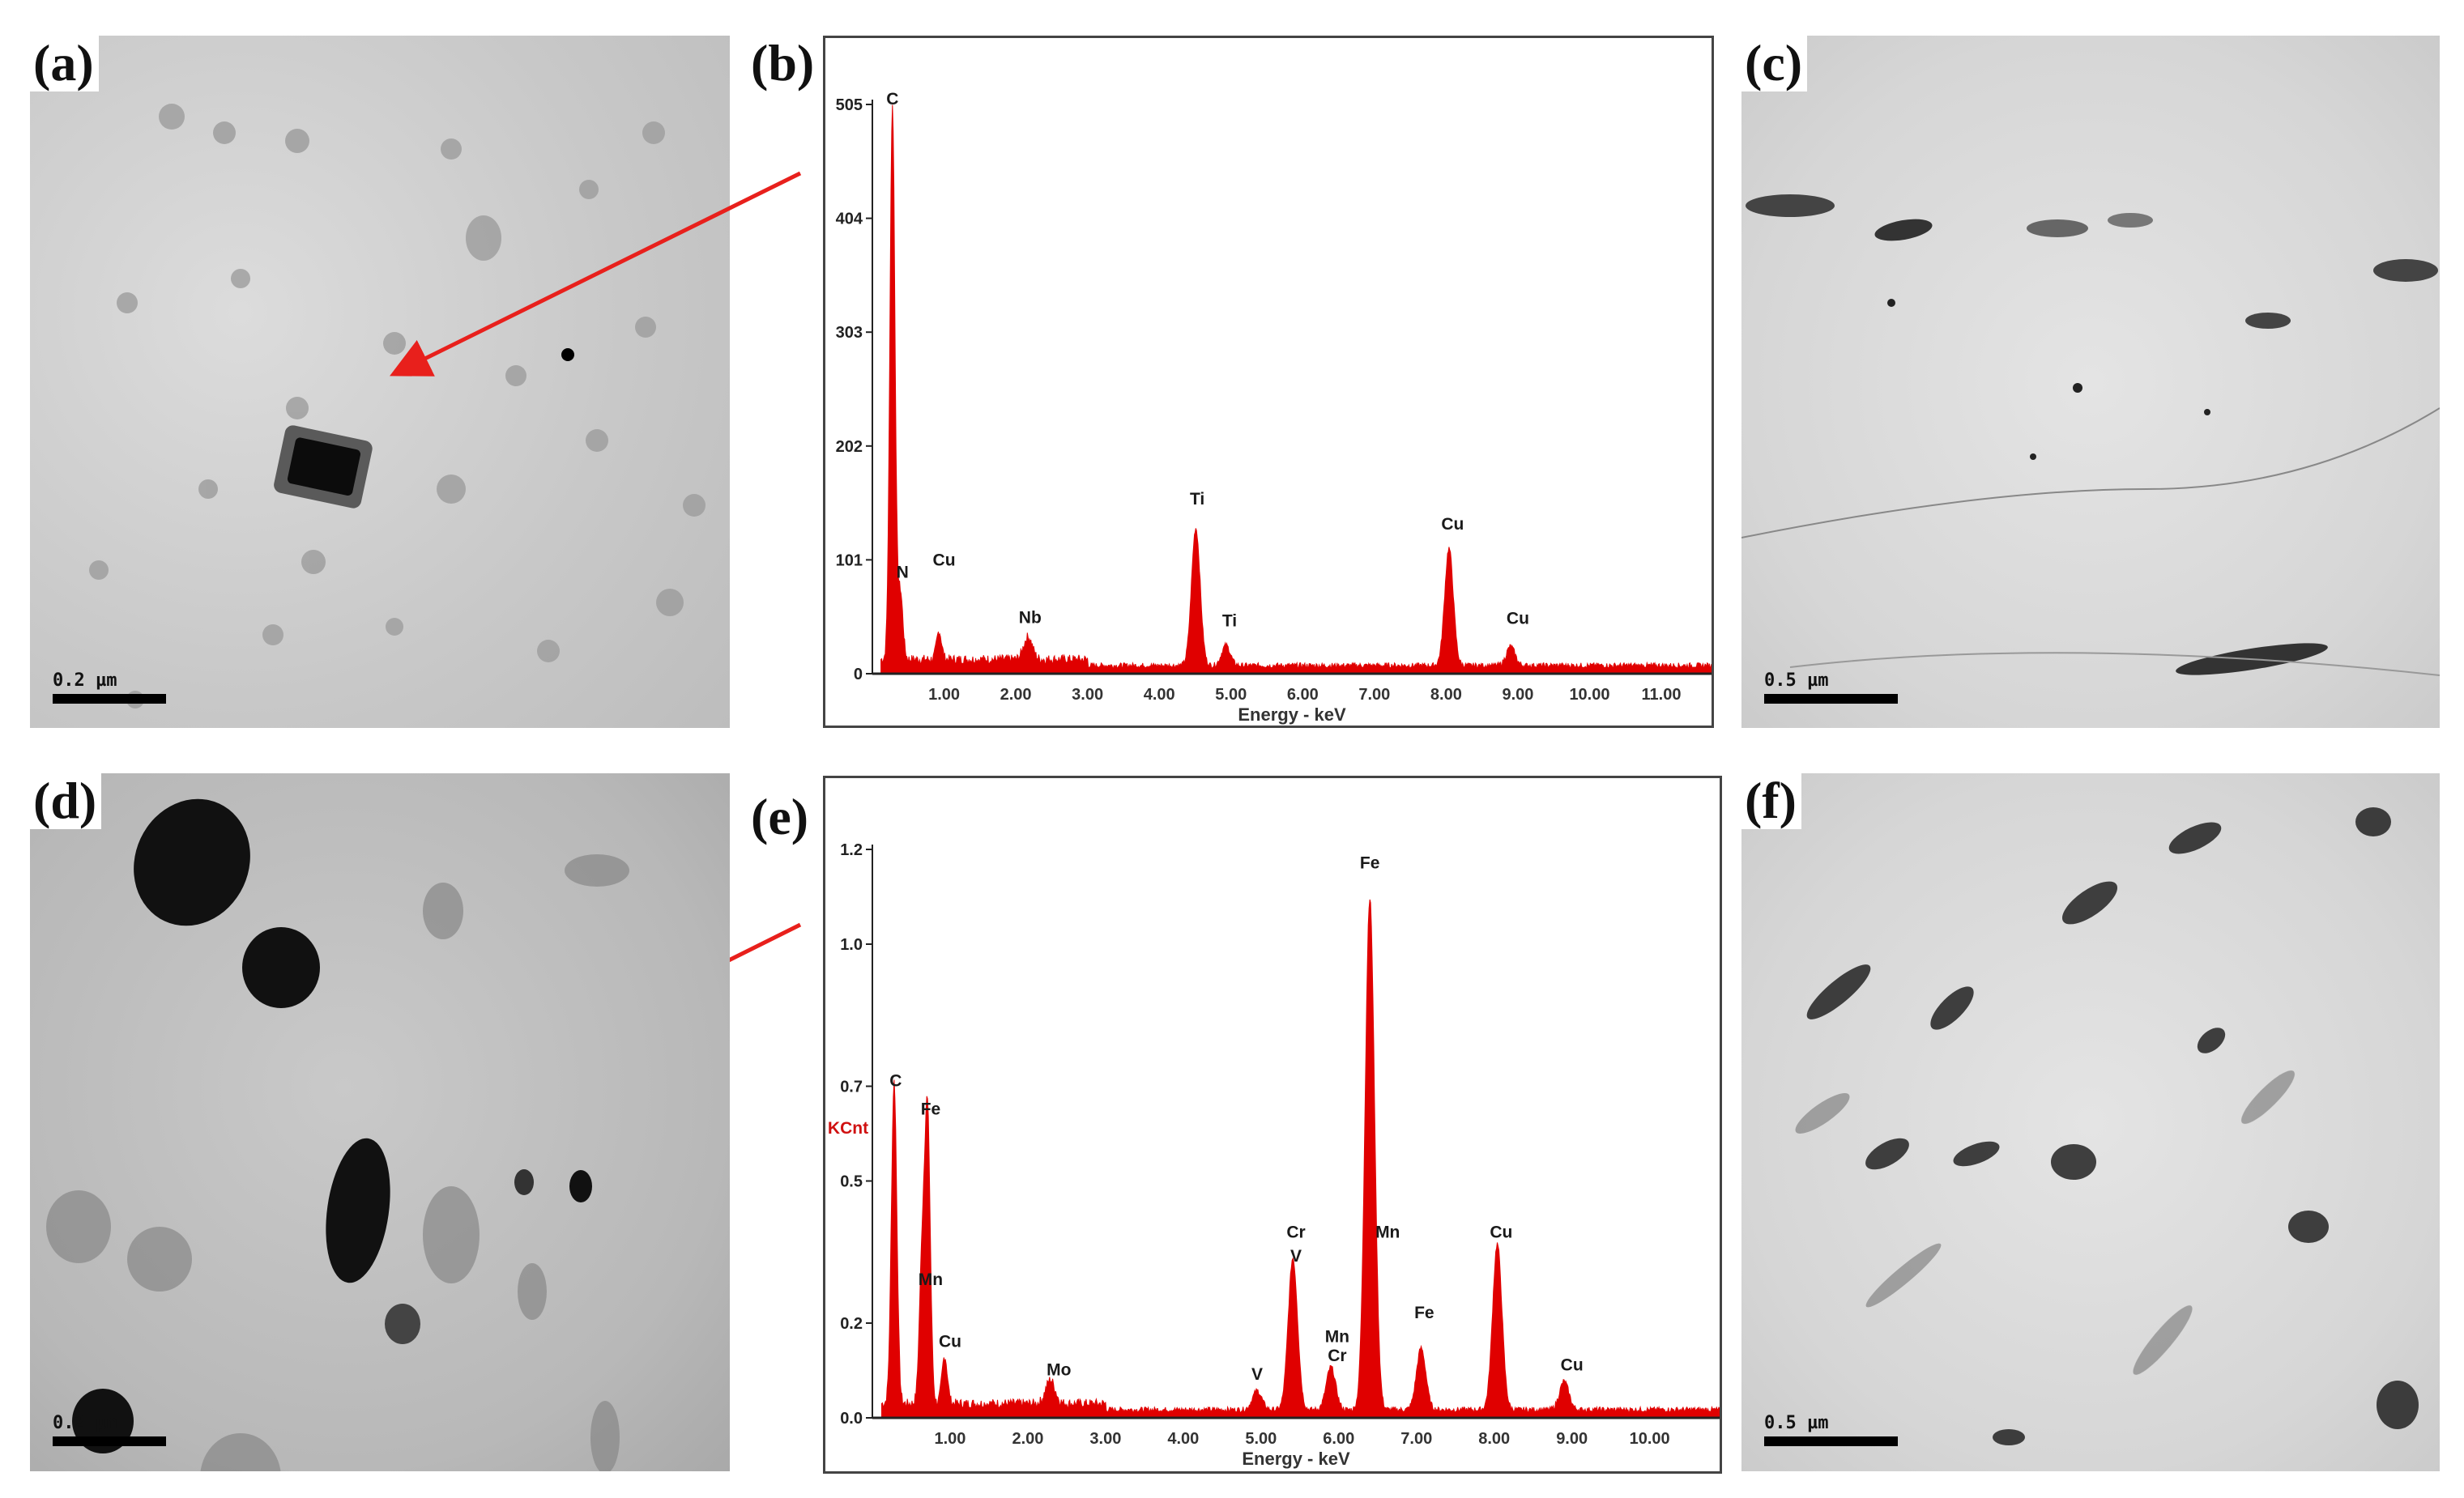 The width and height of the screenshot is (2464, 1498). What do you see at coordinates (397, 406) in the screenshot?
I see `tem-texture-a` at bounding box center [397, 406].